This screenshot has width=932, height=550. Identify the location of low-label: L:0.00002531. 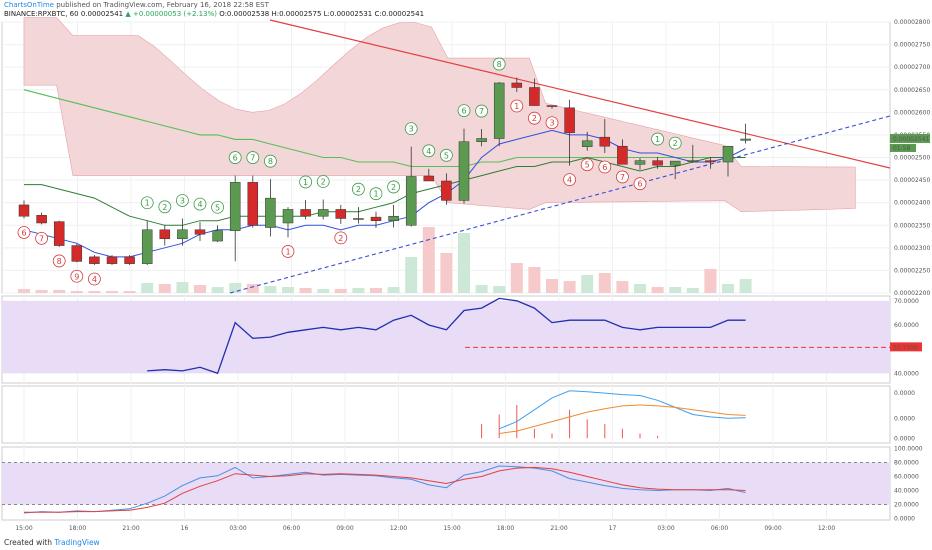
(348, 14).